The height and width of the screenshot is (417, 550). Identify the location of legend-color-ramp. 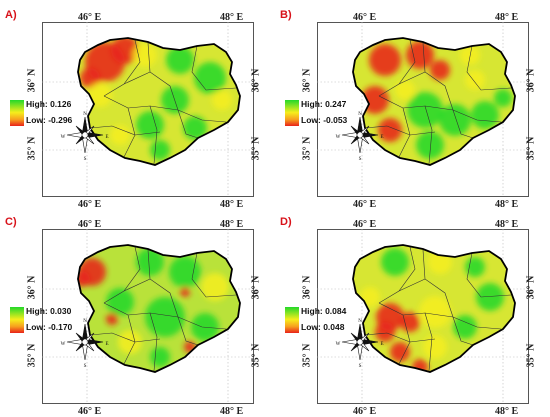
(17, 320).